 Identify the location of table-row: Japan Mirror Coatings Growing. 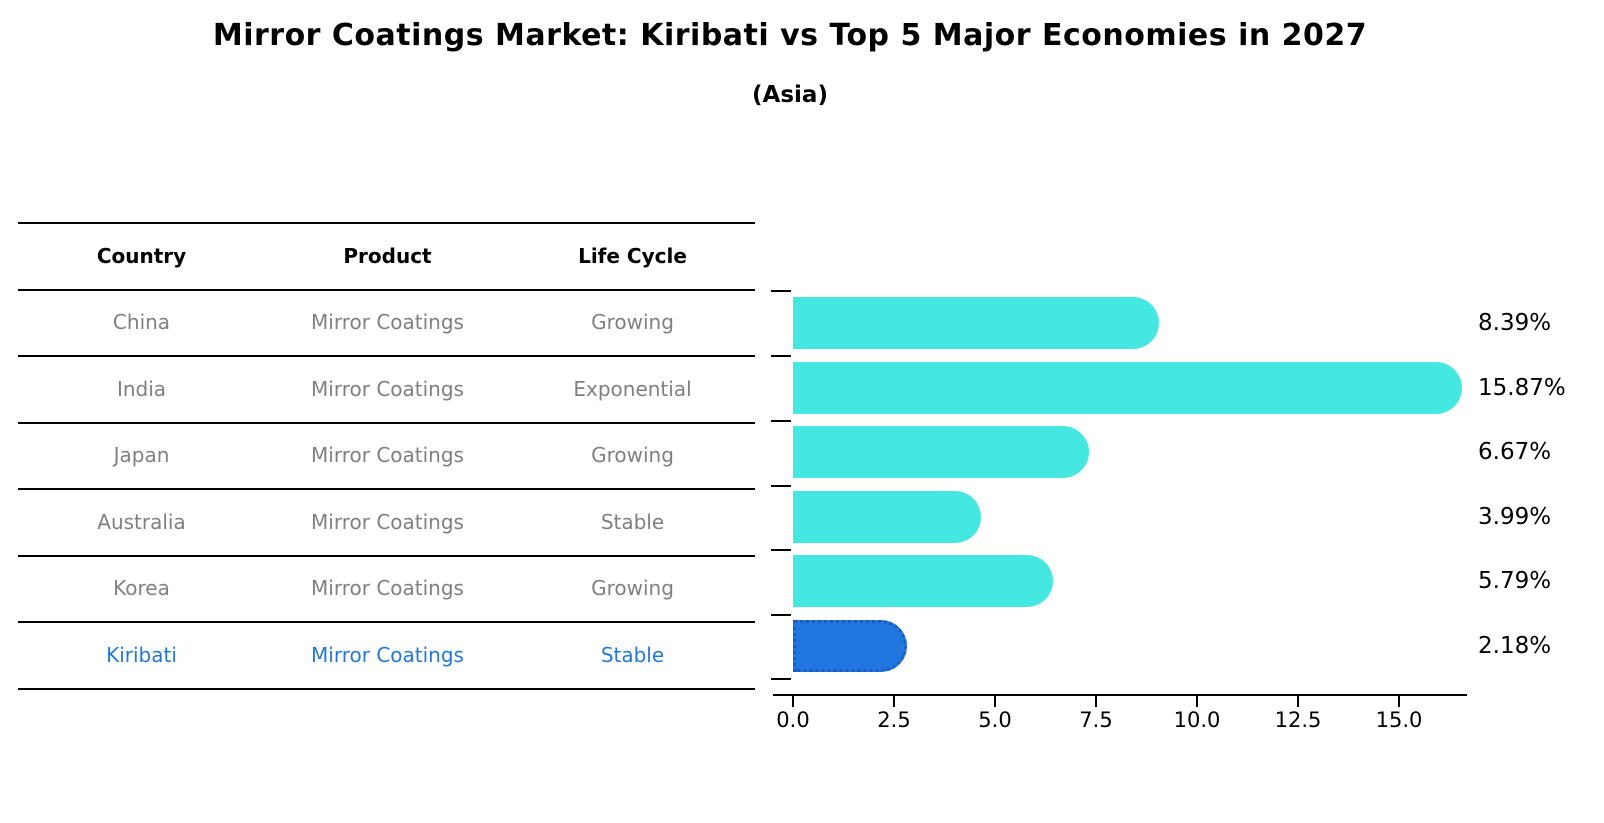
(386, 455).